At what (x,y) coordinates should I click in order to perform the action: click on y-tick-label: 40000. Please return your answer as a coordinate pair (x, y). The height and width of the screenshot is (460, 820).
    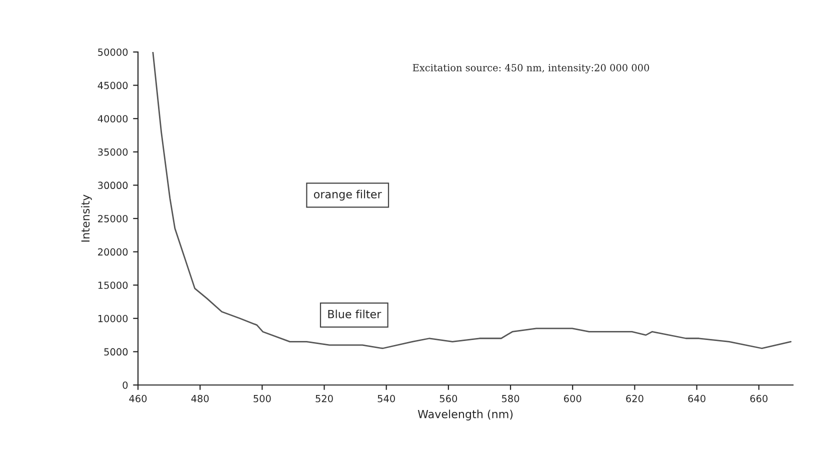
    Looking at the image, I should click on (113, 118).